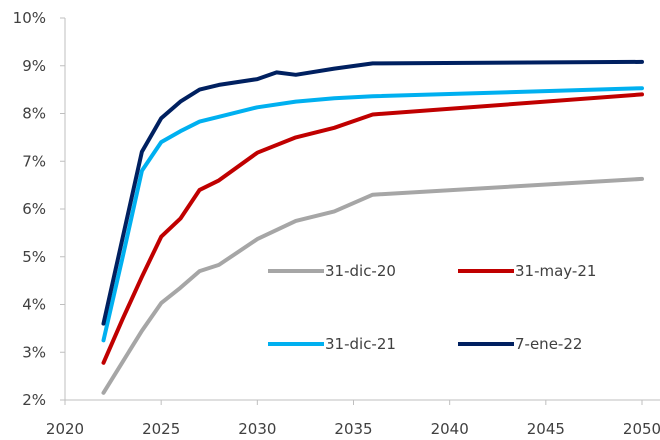 This screenshot has width=660, height=440. What do you see at coordinates (34, 66) in the screenshot?
I see `y-tick-label: 9%` at bounding box center [34, 66].